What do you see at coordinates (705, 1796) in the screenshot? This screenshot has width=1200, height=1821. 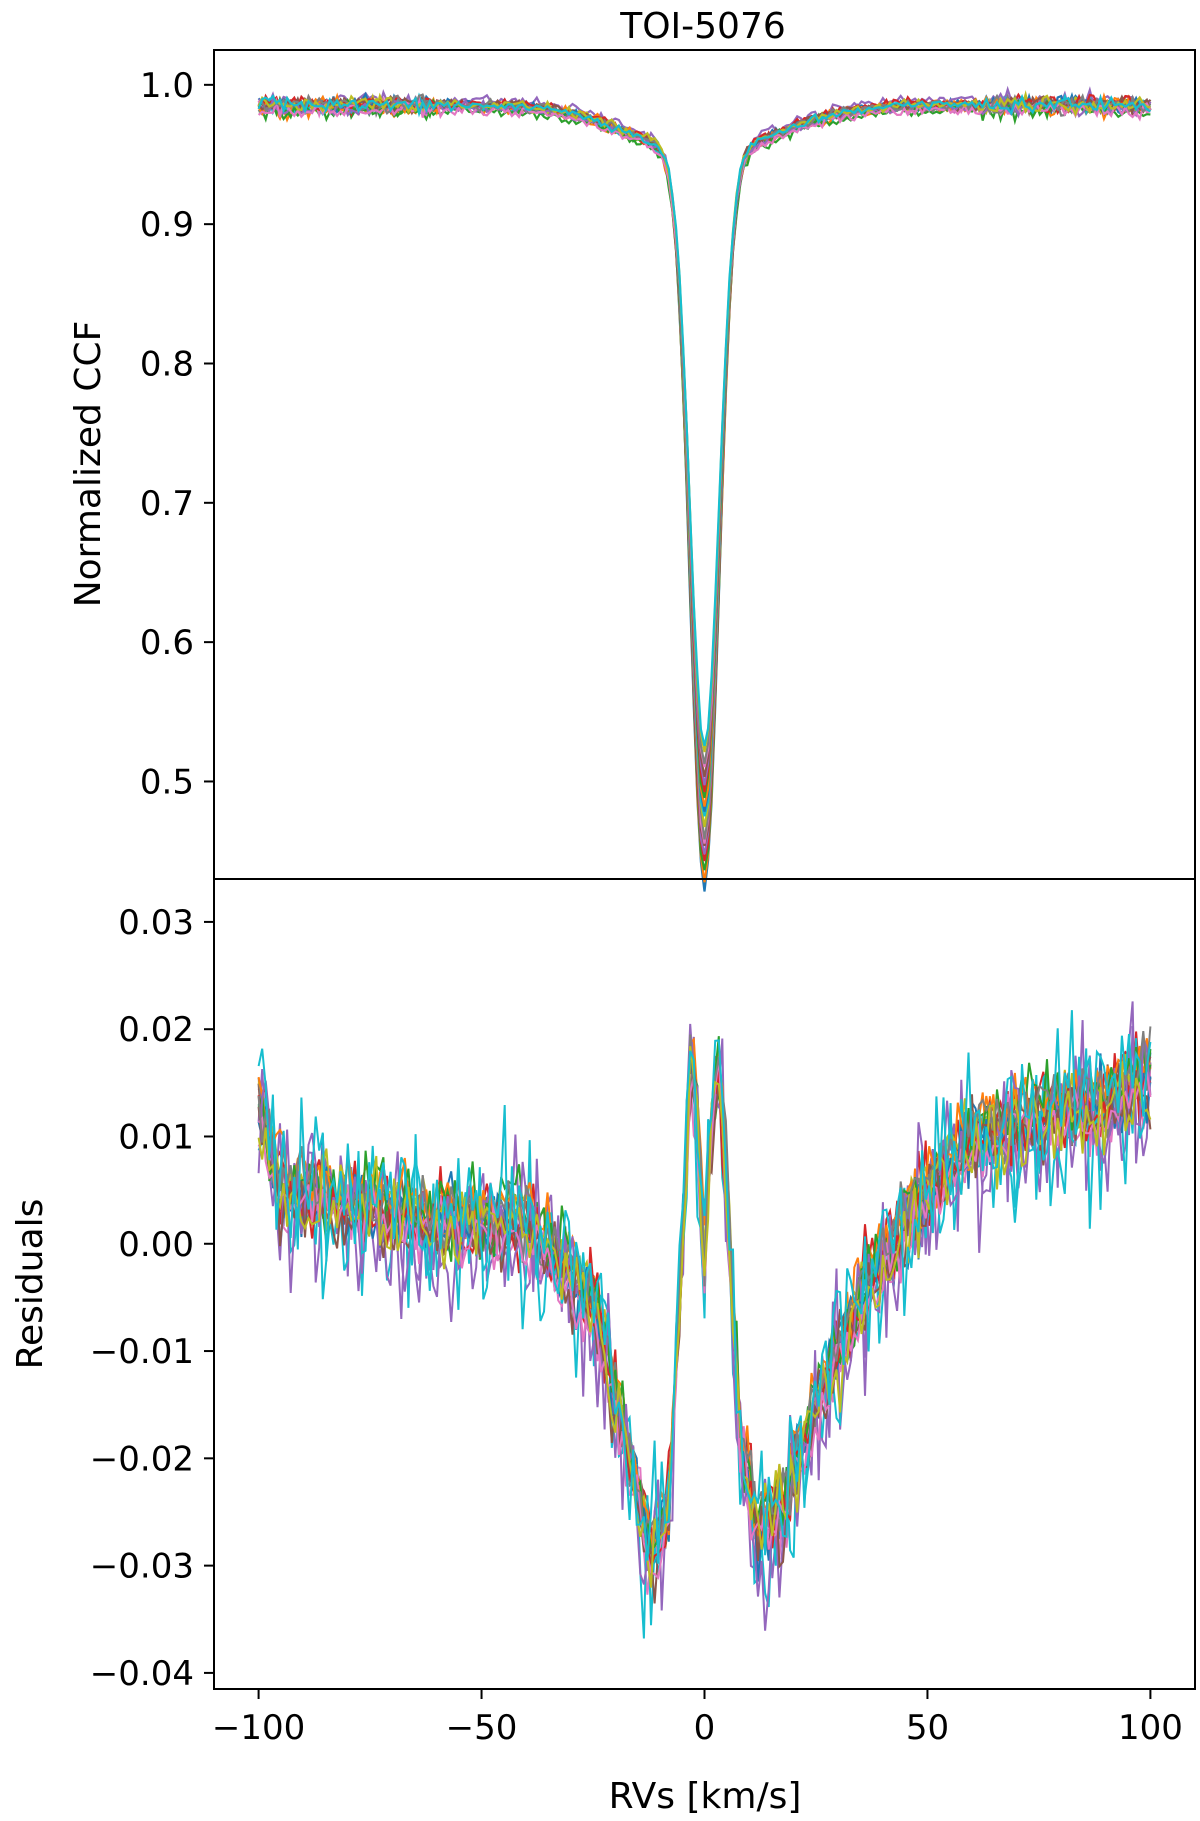 I see `x-axis-label: RVs [km/s]` at bounding box center [705, 1796].